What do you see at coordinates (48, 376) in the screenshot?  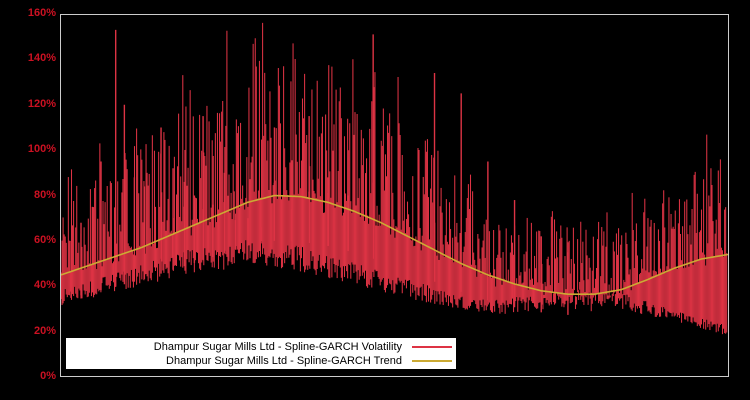 I see `y-axis-tick-0: 0%` at bounding box center [48, 376].